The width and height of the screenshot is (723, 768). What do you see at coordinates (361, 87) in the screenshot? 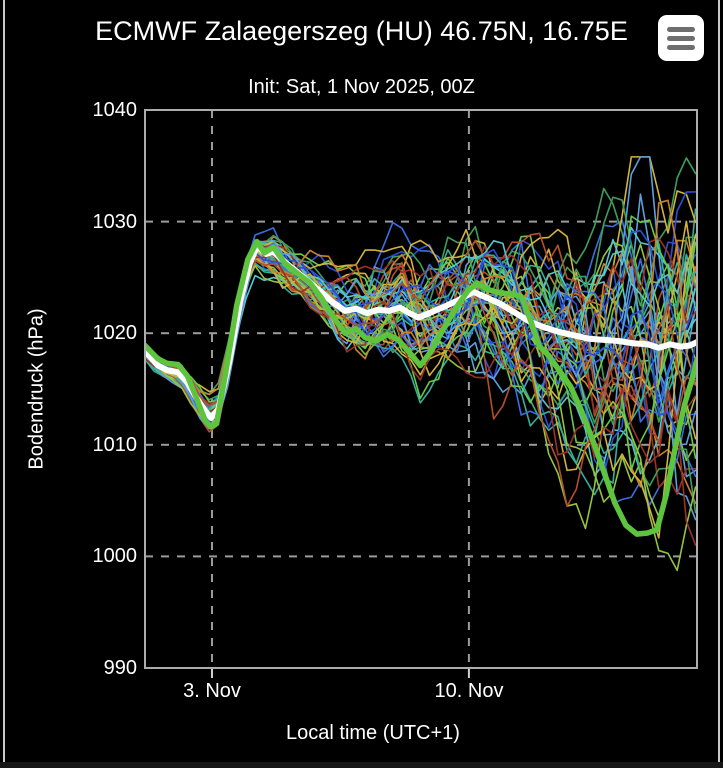
I see `init-subtitle: Init: Sat, 1 Nov 2025, 00Z` at bounding box center [361, 87].